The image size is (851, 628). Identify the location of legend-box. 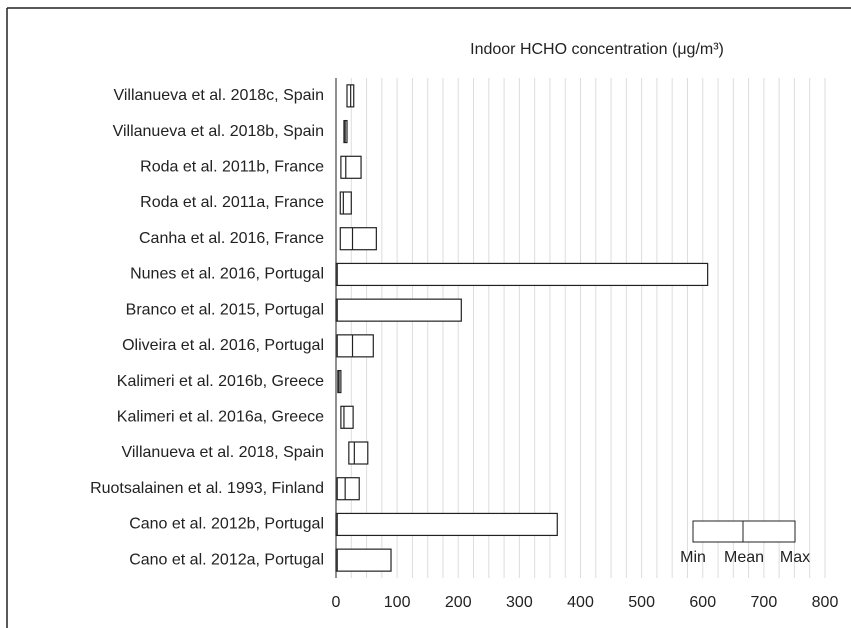
(744, 531).